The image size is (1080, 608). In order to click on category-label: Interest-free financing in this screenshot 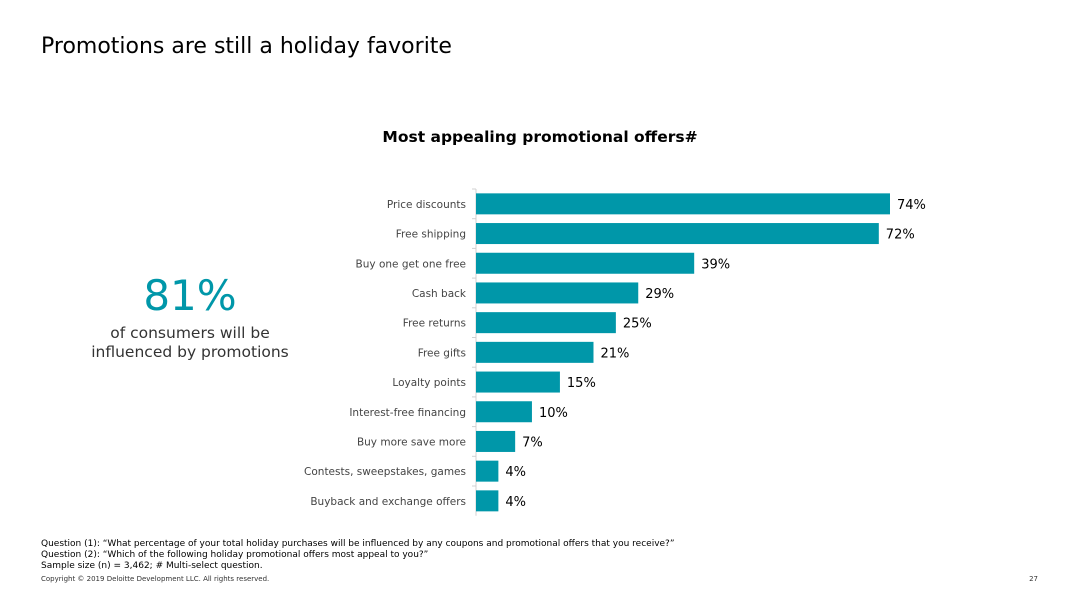, I will do `click(407, 413)`.